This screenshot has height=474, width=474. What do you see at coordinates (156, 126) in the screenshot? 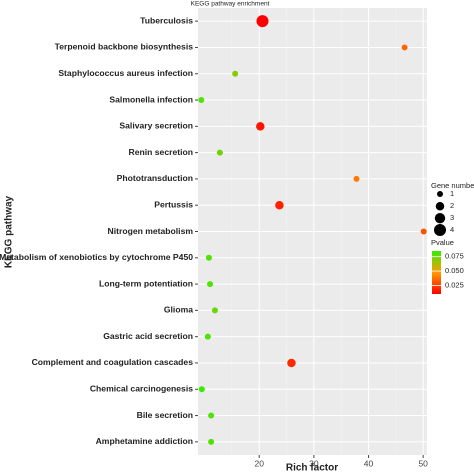
I see `y-tick-label: Salivary secretion` at bounding box center [156, 126].